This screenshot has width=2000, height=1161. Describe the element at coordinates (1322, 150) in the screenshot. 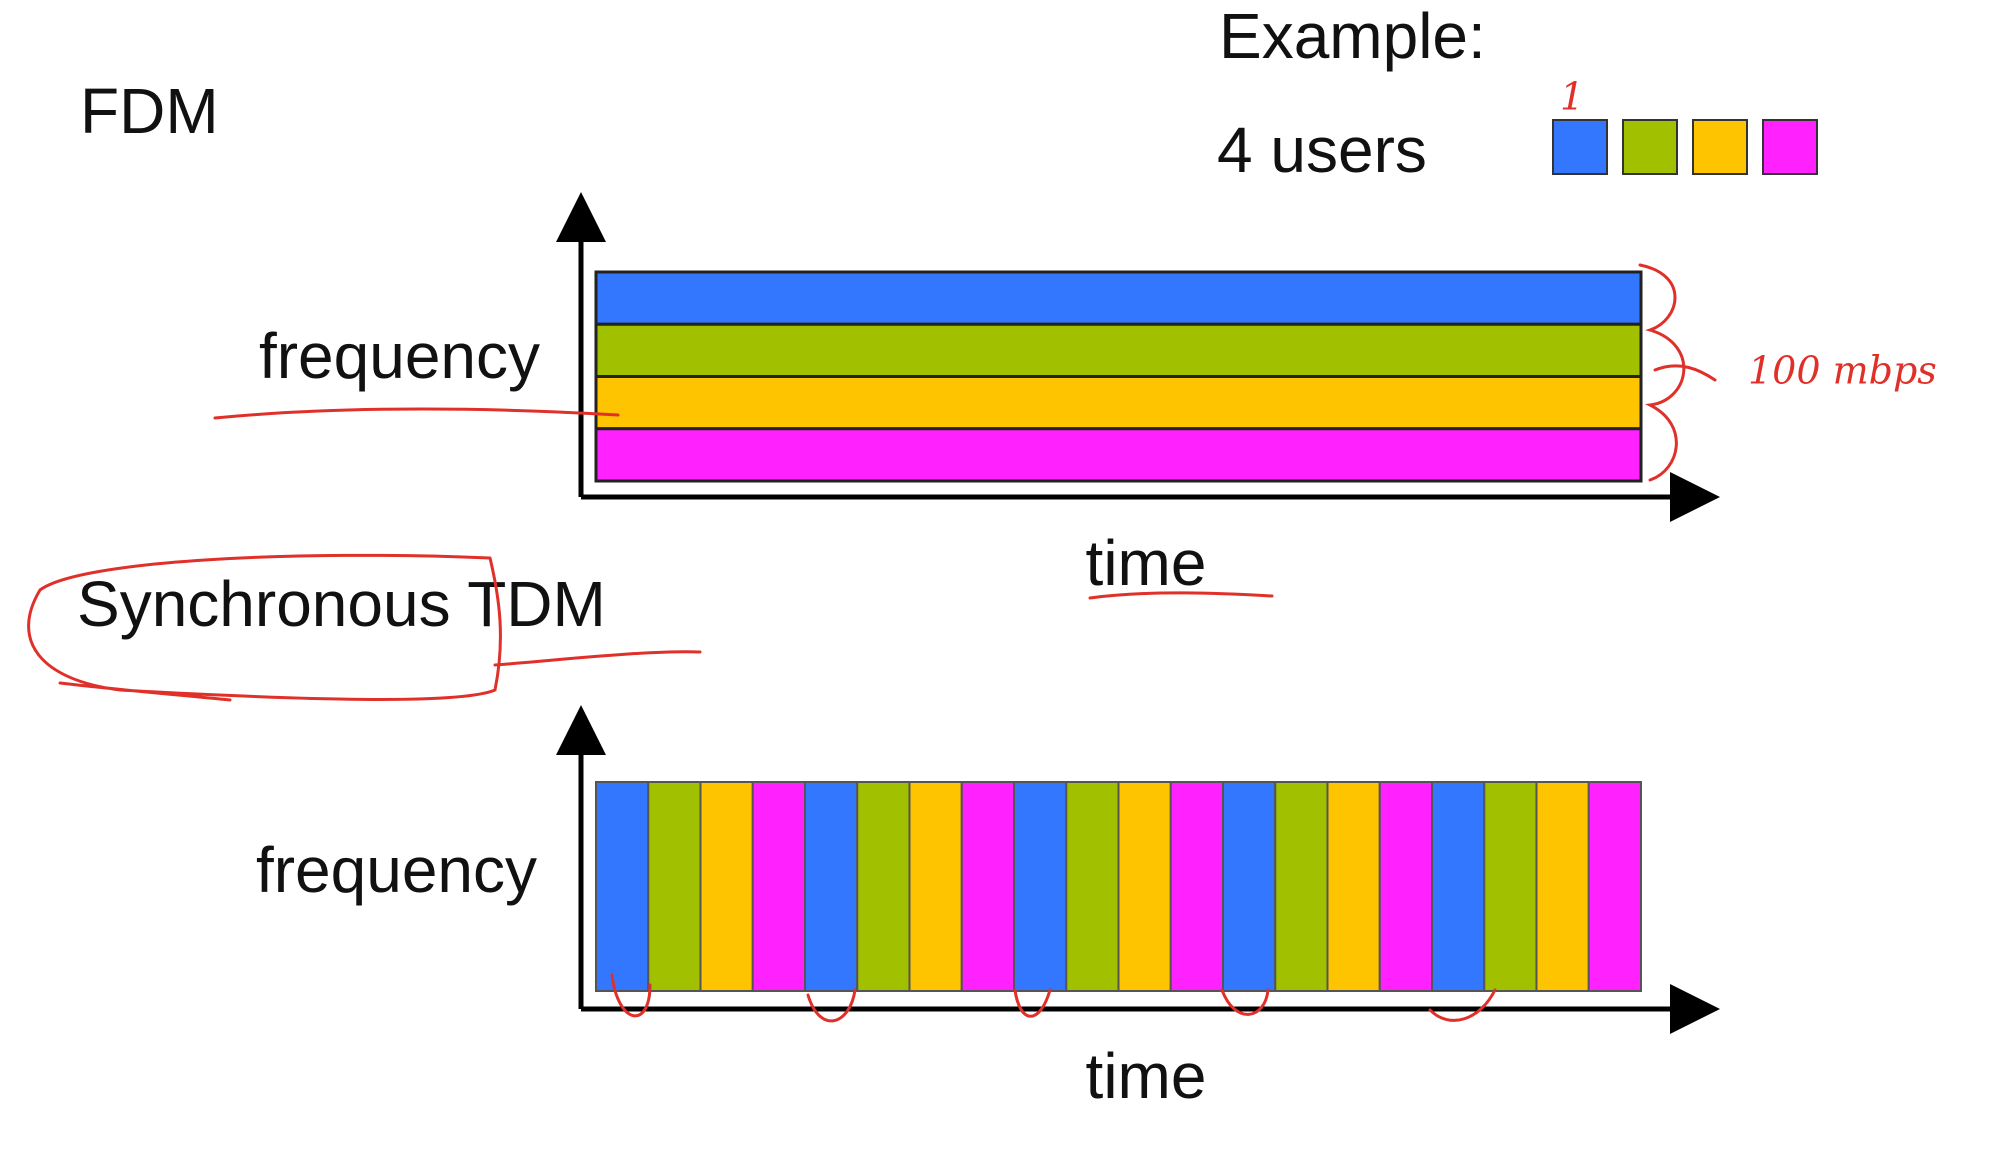

I see `users-label: 4 users` at that location.